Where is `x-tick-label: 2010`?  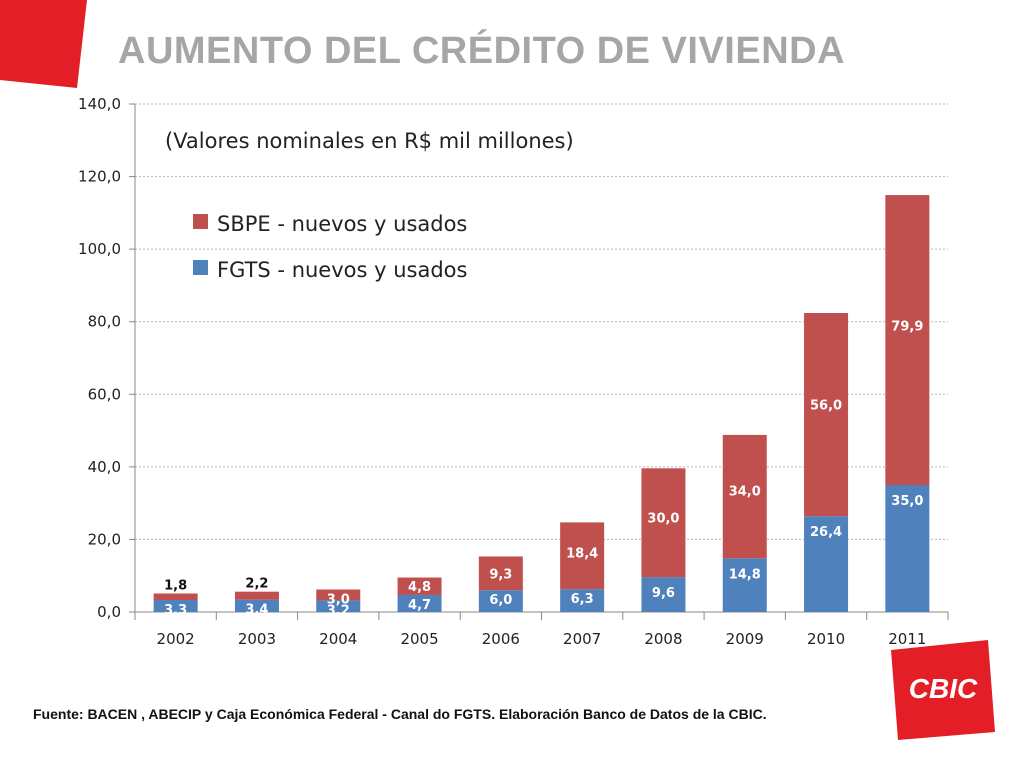 x-tick-label: 2010 is located at coordinates (826, 639).